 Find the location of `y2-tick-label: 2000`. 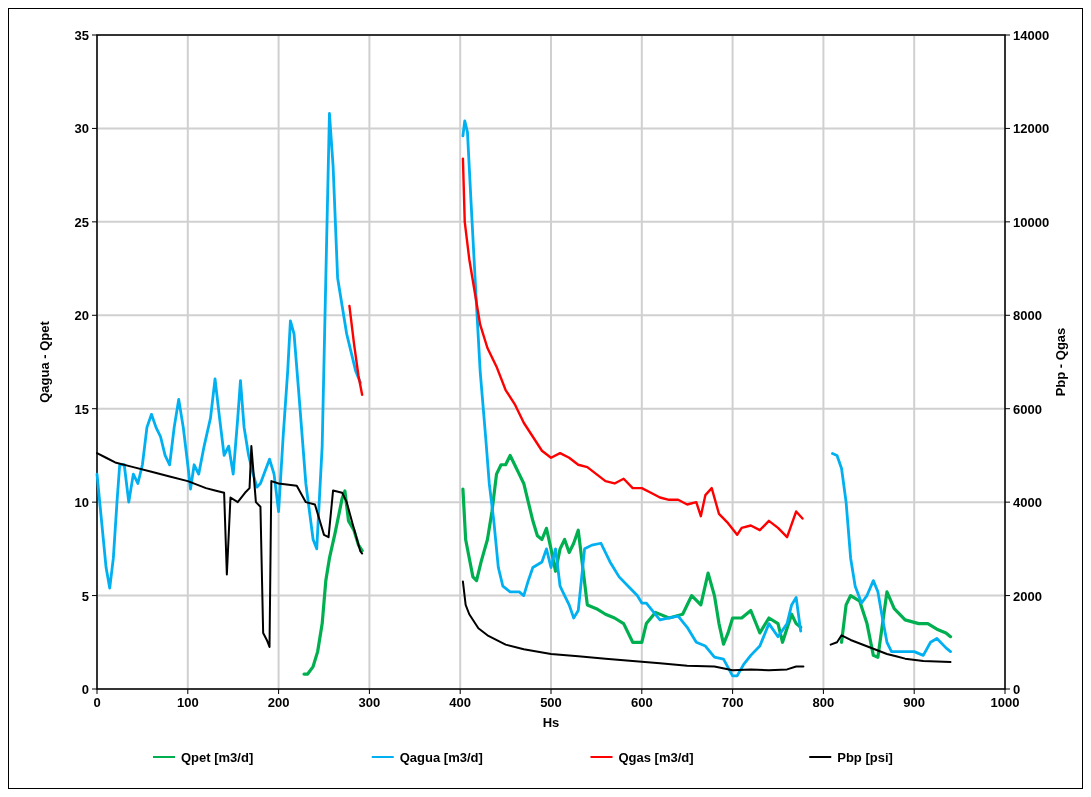

y2-tick-label: 2000 is located at coordinates (1027, 596).